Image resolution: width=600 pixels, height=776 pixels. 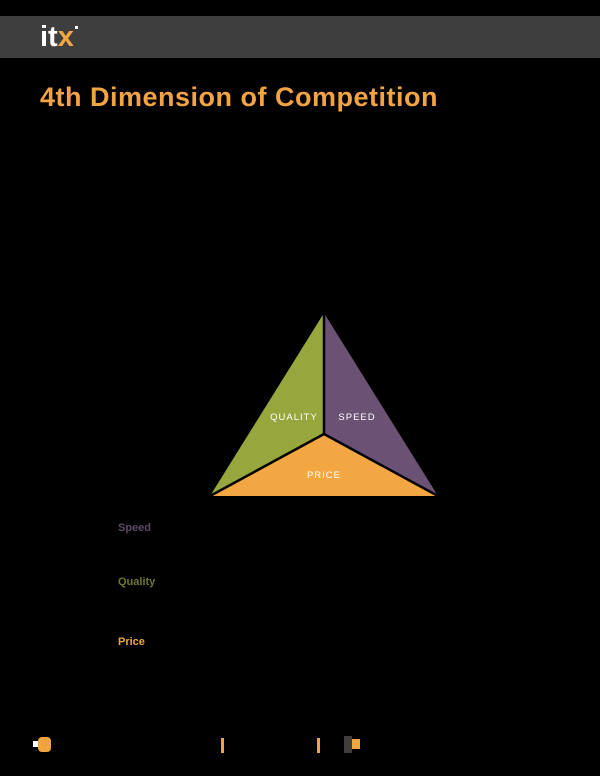 I want to click on logo-text-x: x, so click(x=65, y=37).